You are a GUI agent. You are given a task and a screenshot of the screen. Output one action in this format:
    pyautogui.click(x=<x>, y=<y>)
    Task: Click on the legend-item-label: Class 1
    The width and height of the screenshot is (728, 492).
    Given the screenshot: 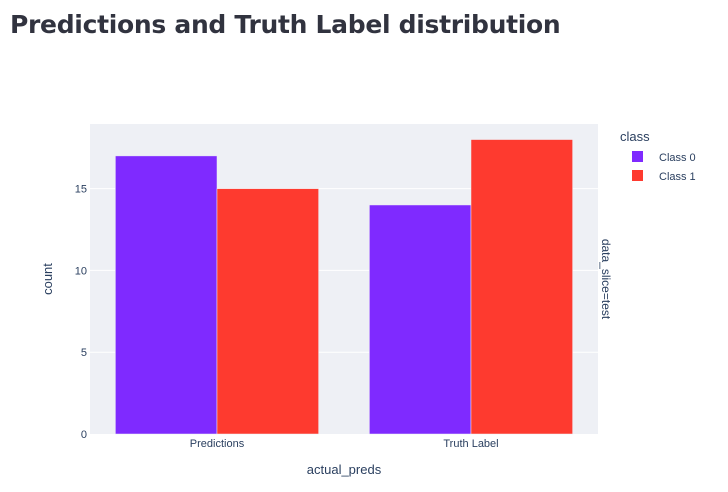 What is the action you would take?
    pyautogui.click(x=677, y=177)
    